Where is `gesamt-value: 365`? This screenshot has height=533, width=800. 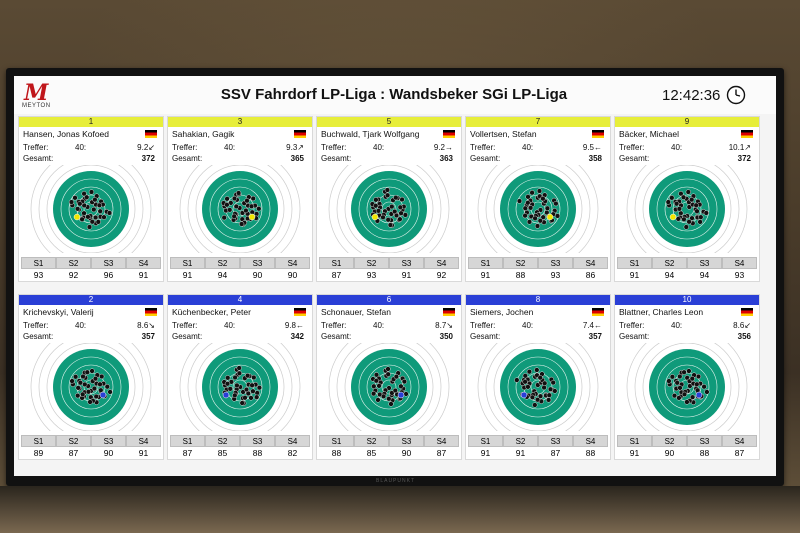
gesamt-value: 365 is located at coordinates (297, 158).